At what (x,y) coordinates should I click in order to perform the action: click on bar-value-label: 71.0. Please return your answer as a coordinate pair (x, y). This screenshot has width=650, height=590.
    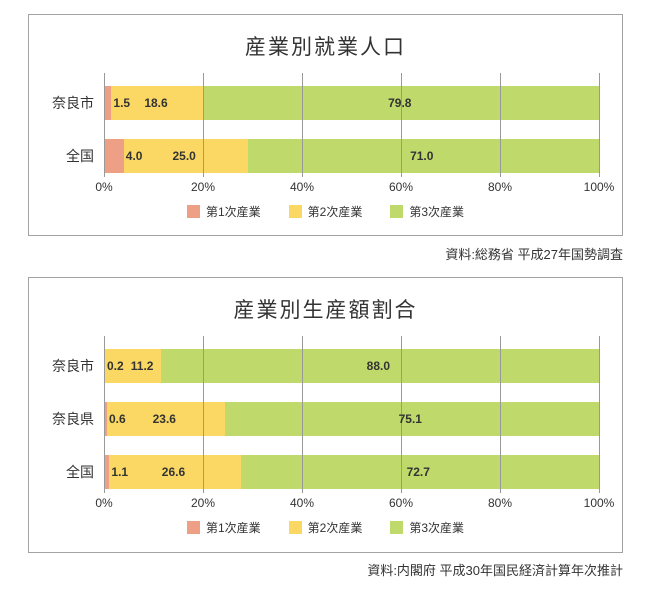
    Looking at the image, I should click on (422, 156).